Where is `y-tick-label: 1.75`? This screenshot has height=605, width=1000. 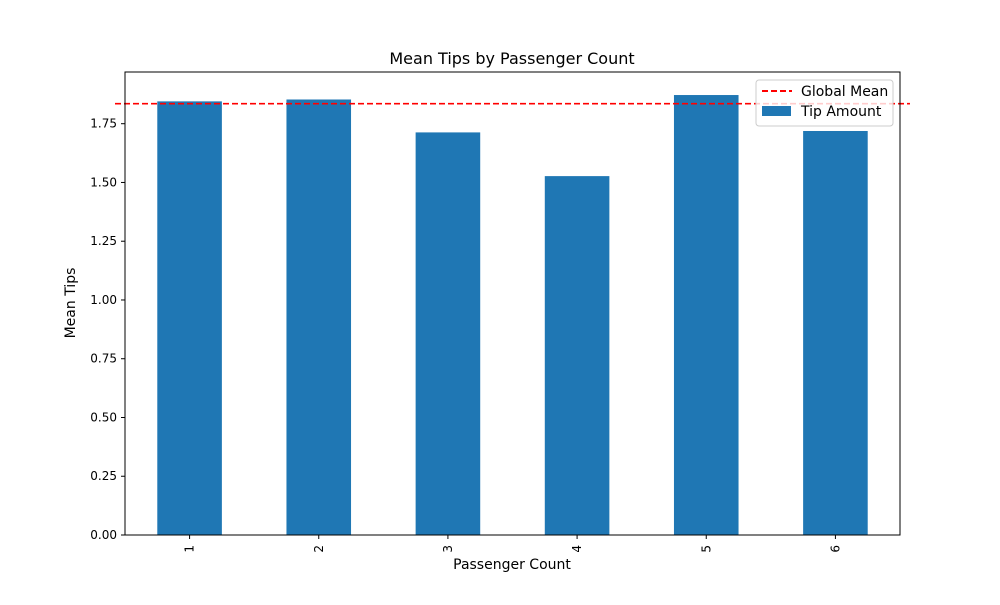 y-tick-label: 1.75 is located at coordinates (103, 124).